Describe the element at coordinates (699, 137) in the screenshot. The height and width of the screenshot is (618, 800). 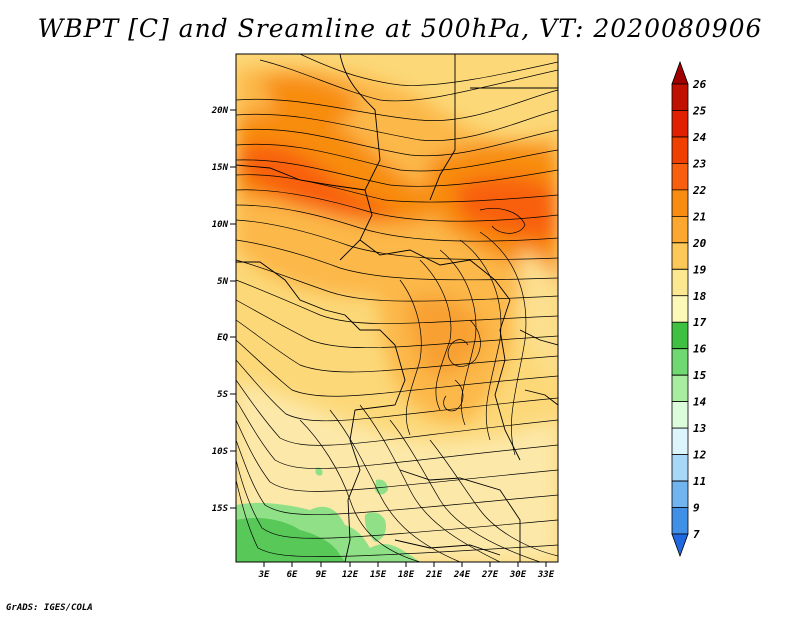
I see `colorbar-label: 24` at that location.